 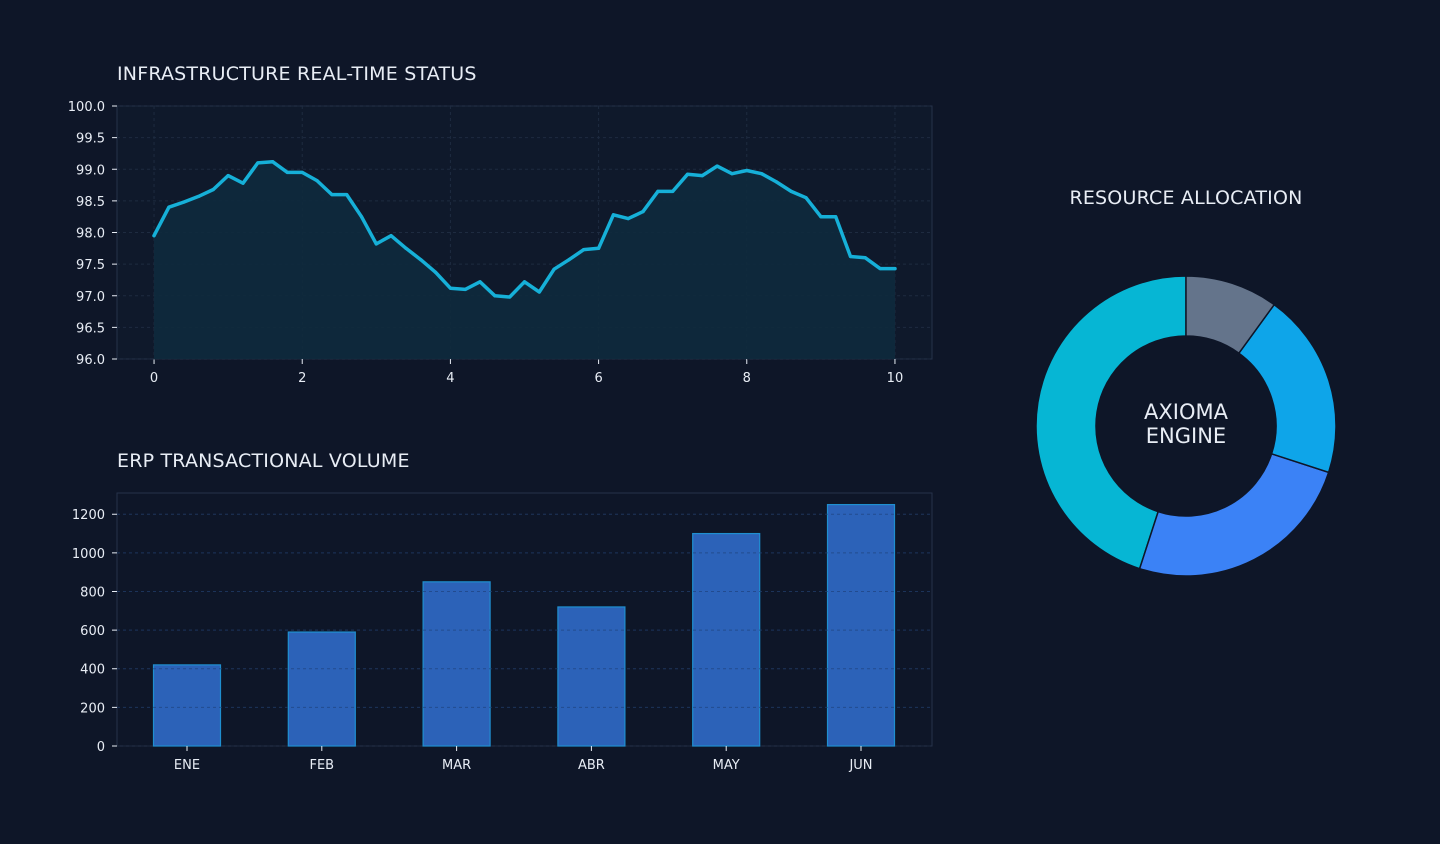 I want to click on y-tick-label: 96.5, so click(x=90, y=328).